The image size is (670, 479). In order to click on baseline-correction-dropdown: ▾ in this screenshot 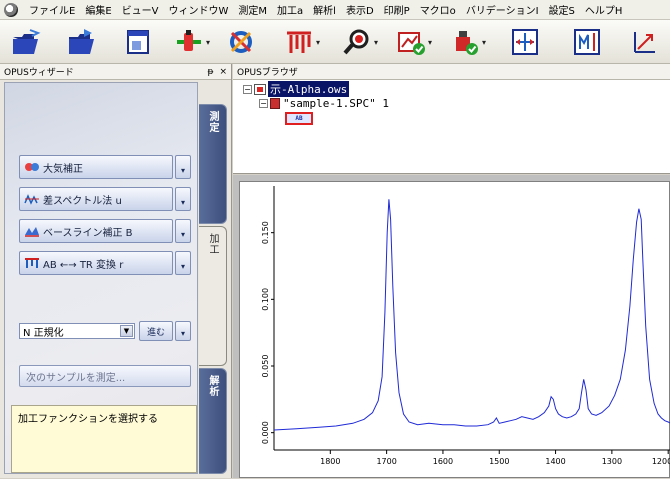, I will do `click(183, 231)`.